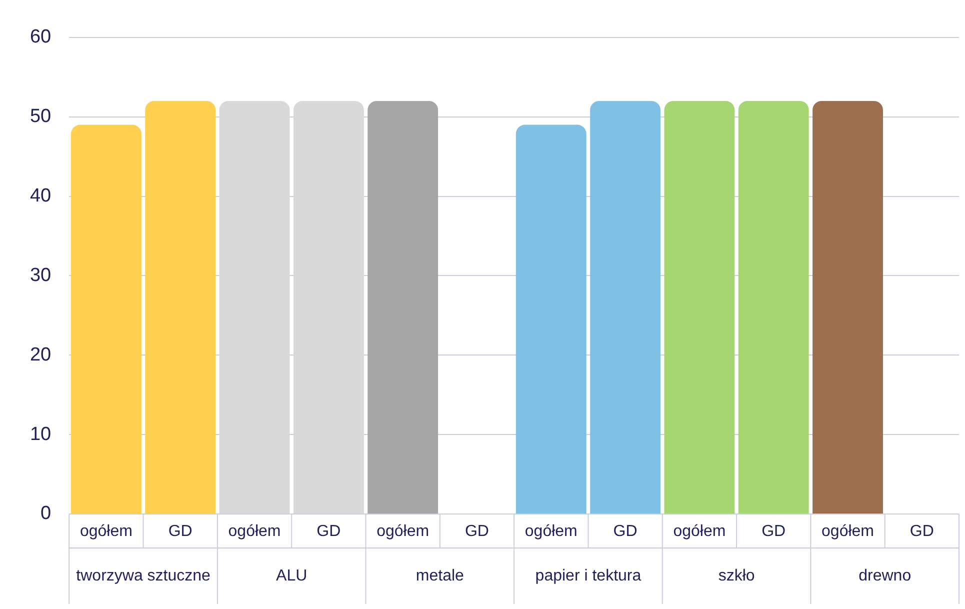  Describe the element at coordinates (41, 117) in the screenshot. I see `y-tick-label: 50` at that location.